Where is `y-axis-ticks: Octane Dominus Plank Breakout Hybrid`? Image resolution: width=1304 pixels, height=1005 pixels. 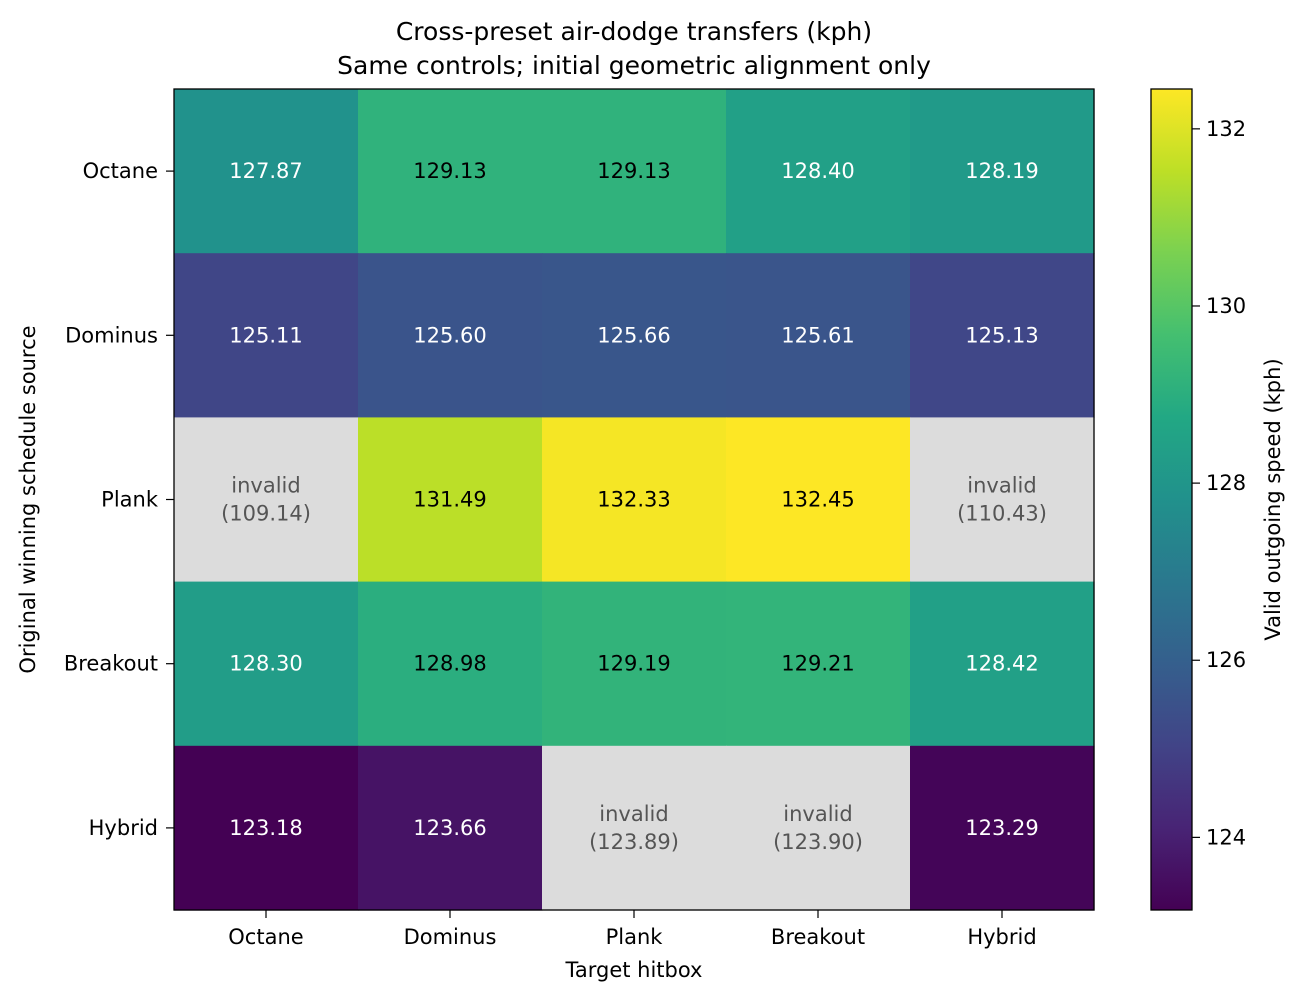 y-axis-ticks: Octane Dominus Plank Breakout Hybrid is located at coordinates (119, 499).